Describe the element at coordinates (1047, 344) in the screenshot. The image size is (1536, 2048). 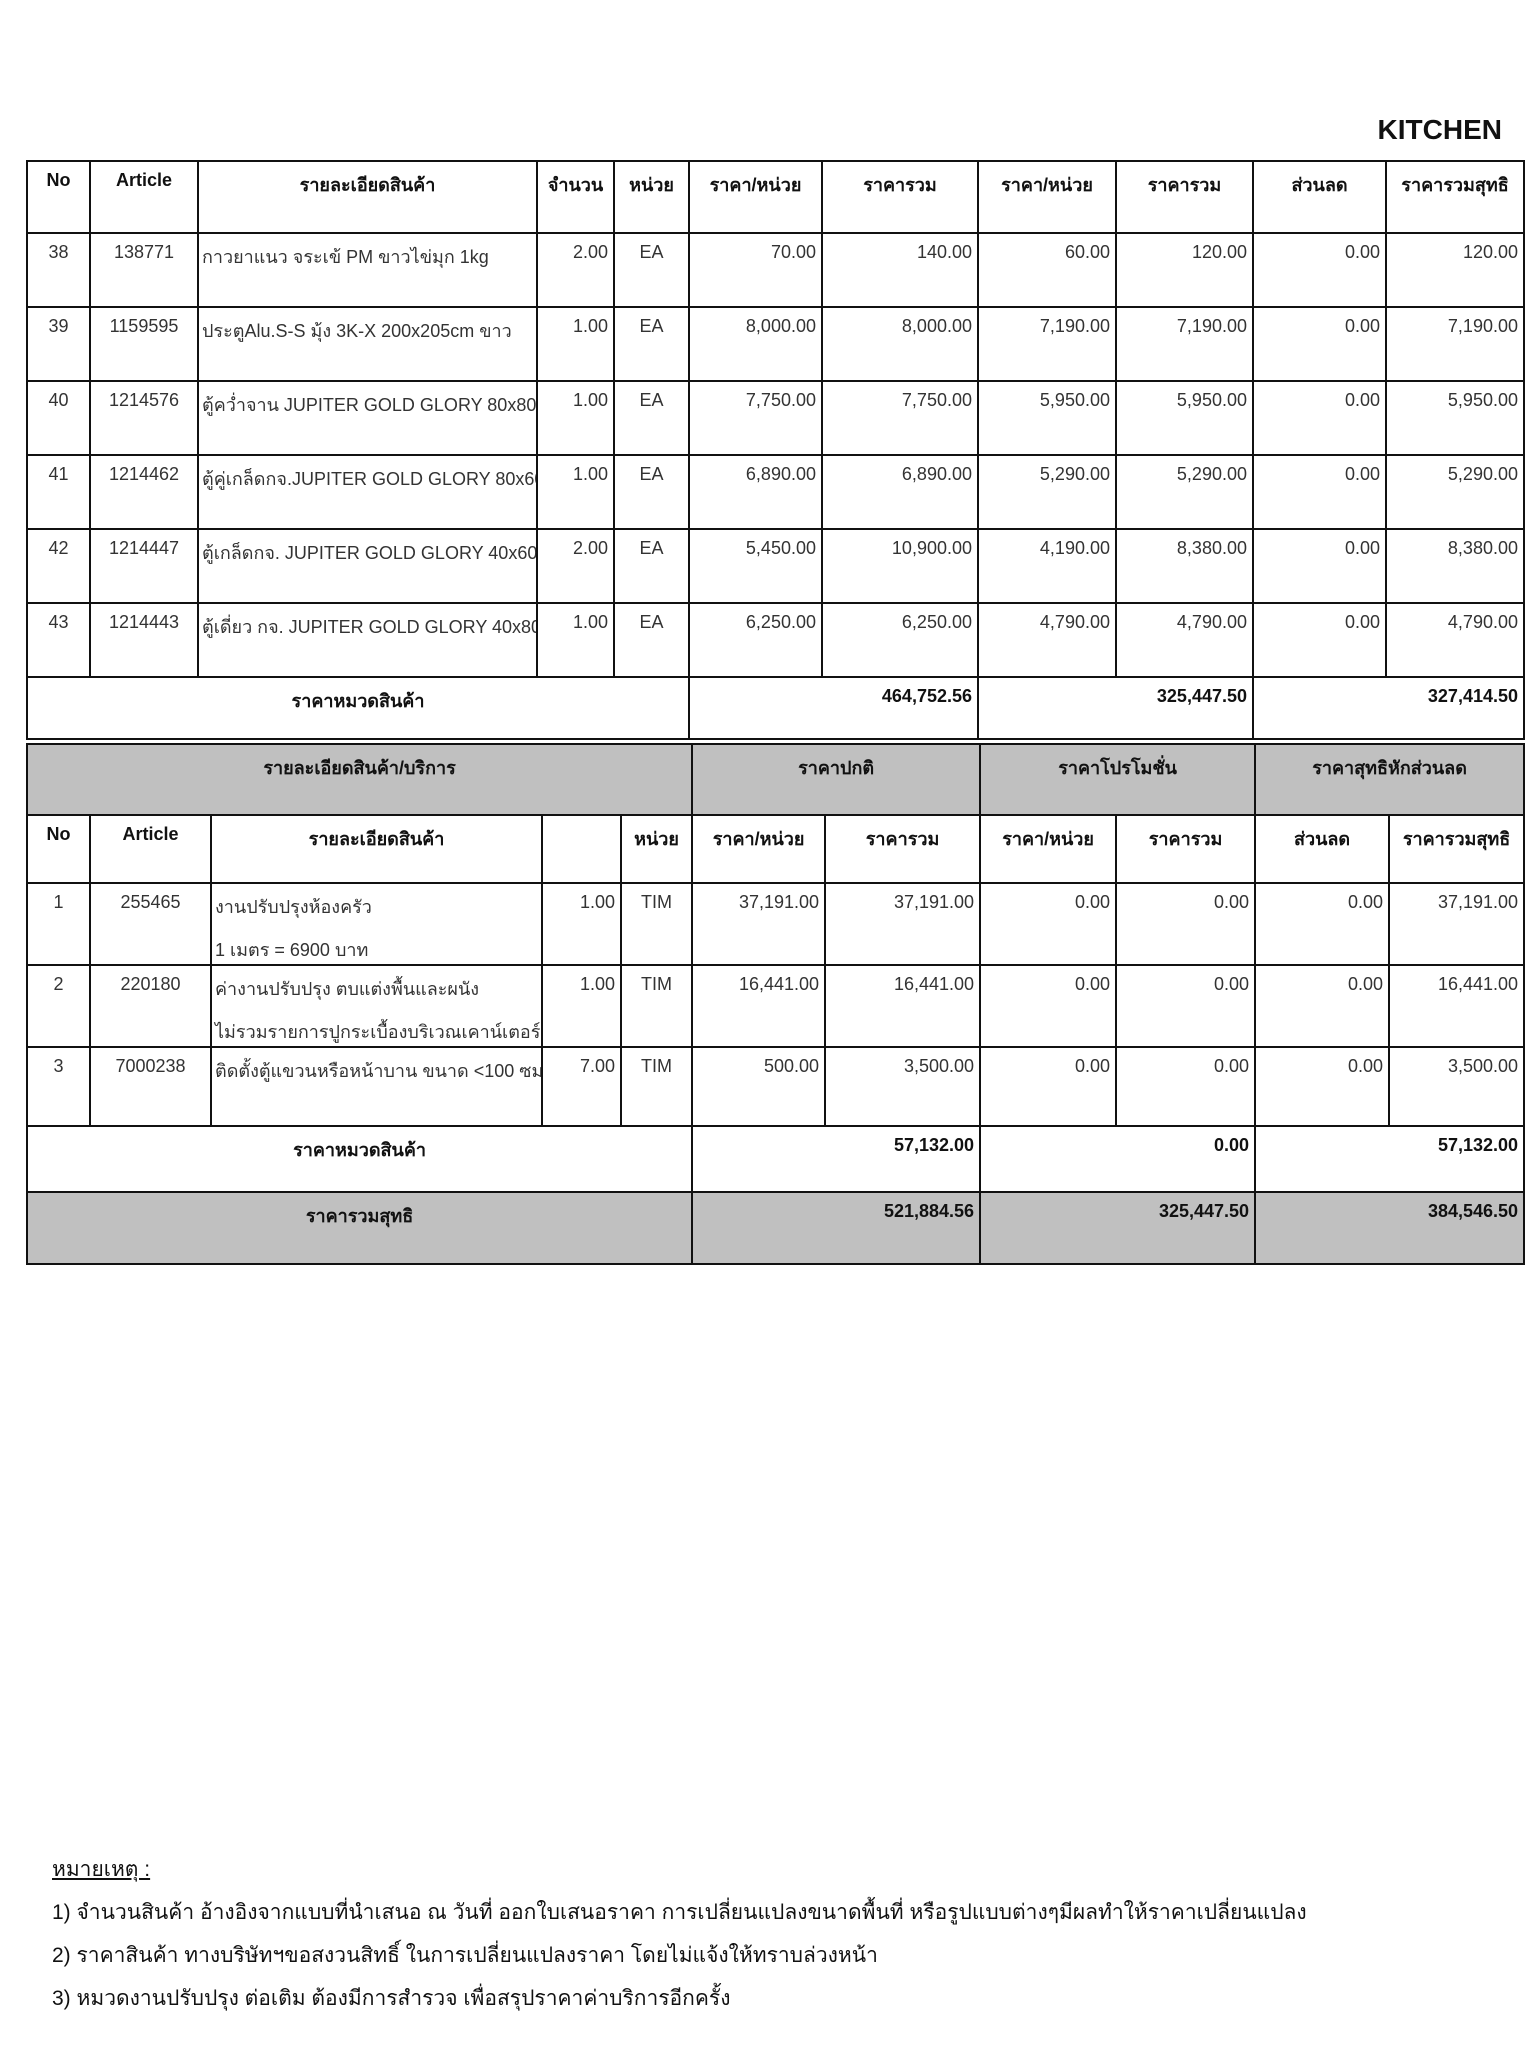
I see `cell-promo-unit: 7,190.00` at that location.